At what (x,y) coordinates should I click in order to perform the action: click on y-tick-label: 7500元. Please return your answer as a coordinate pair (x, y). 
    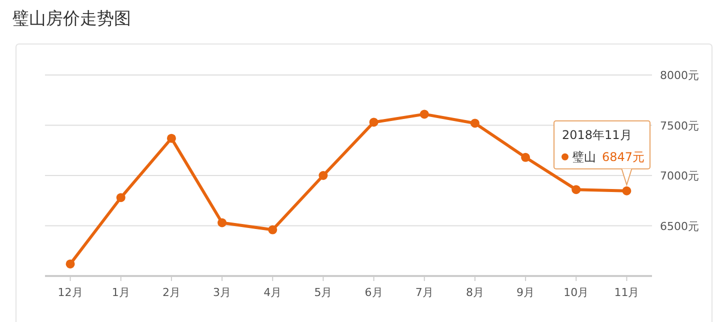
    Looking at the image, I should click on (679, 125).